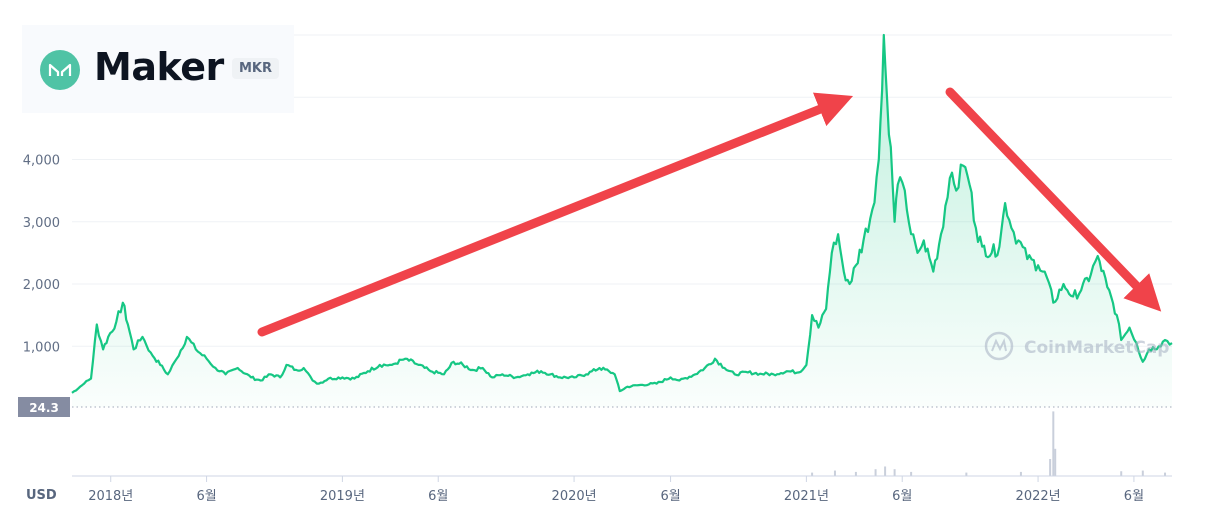  What do you see at coordinates (616, 490) in the screenshot?
I see `x-axis: 2018년 6월 2019년 6월 2020년 6월 2021년 6월 2022년 6월` at bounding box center [616, 490].